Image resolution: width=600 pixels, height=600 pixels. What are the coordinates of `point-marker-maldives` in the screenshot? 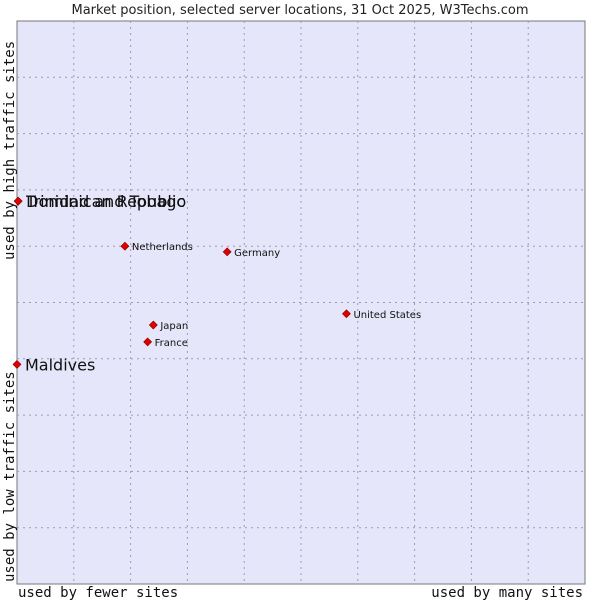 It's located at (17, 364).